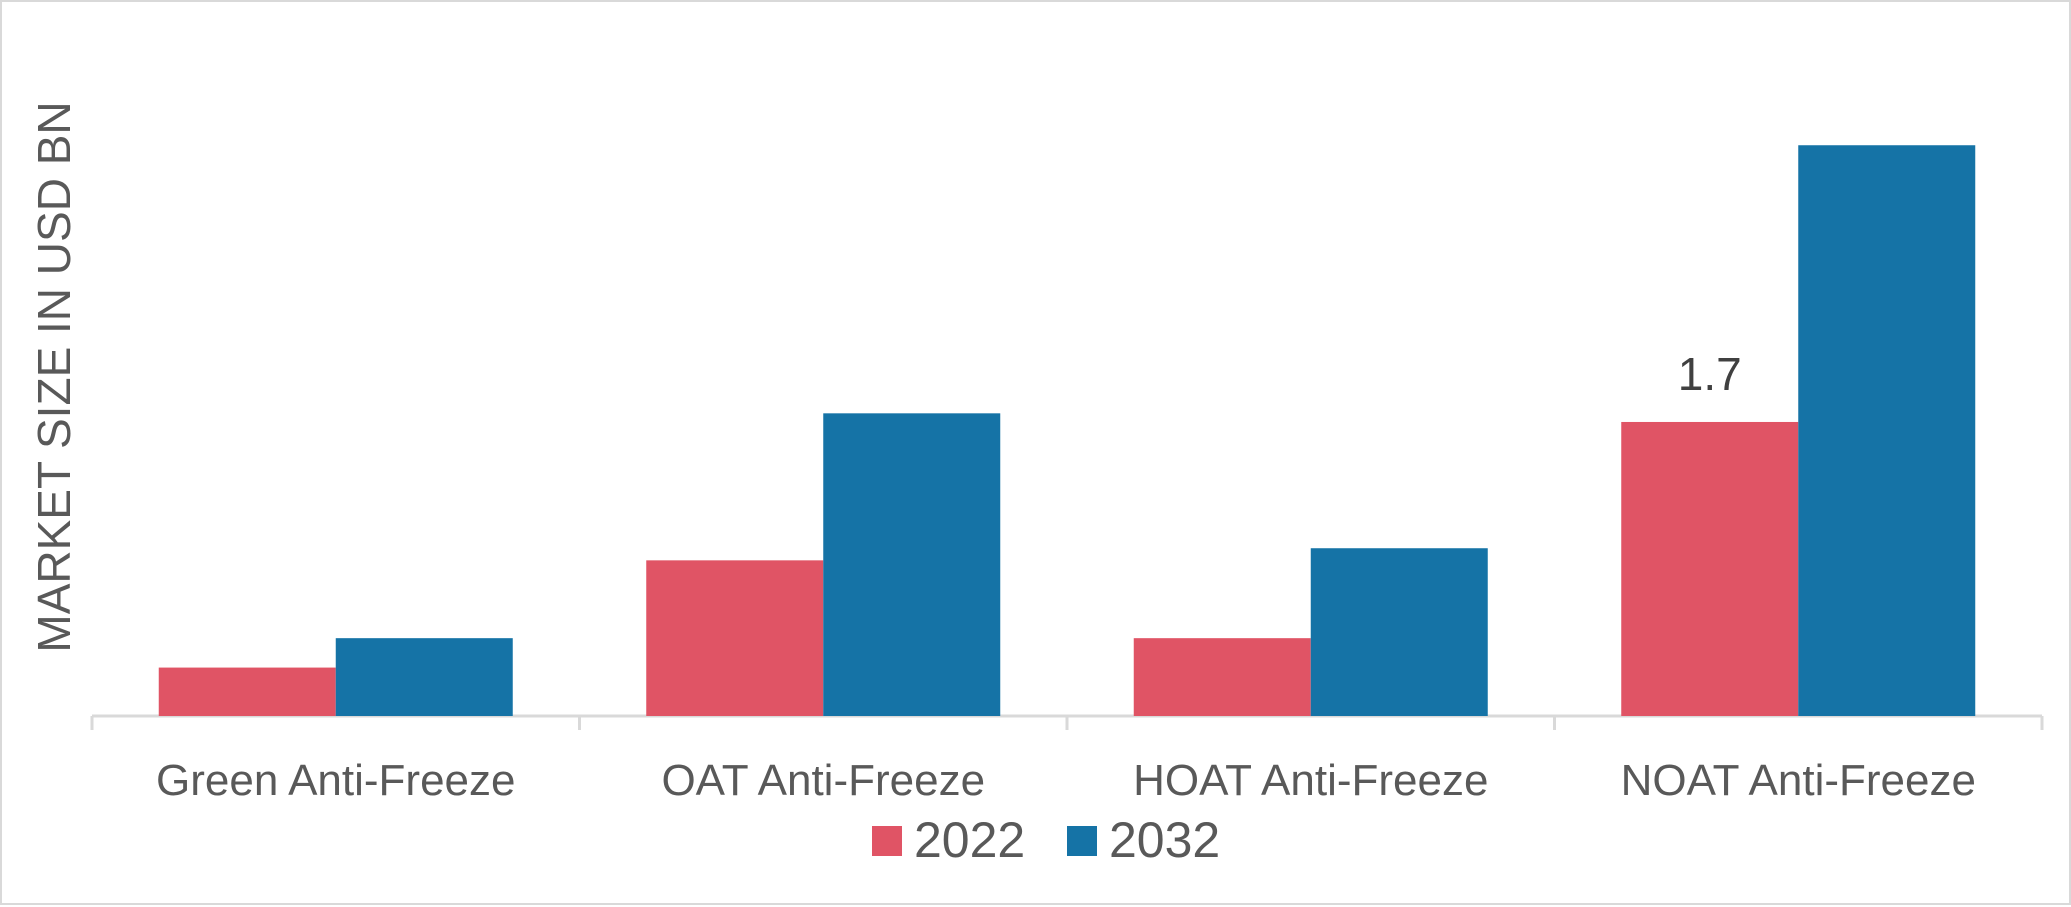  What do you see at coordinates (887, 841) in the screenshot?
I see `legend-swatch-2022` at bounding box center [887, 841].